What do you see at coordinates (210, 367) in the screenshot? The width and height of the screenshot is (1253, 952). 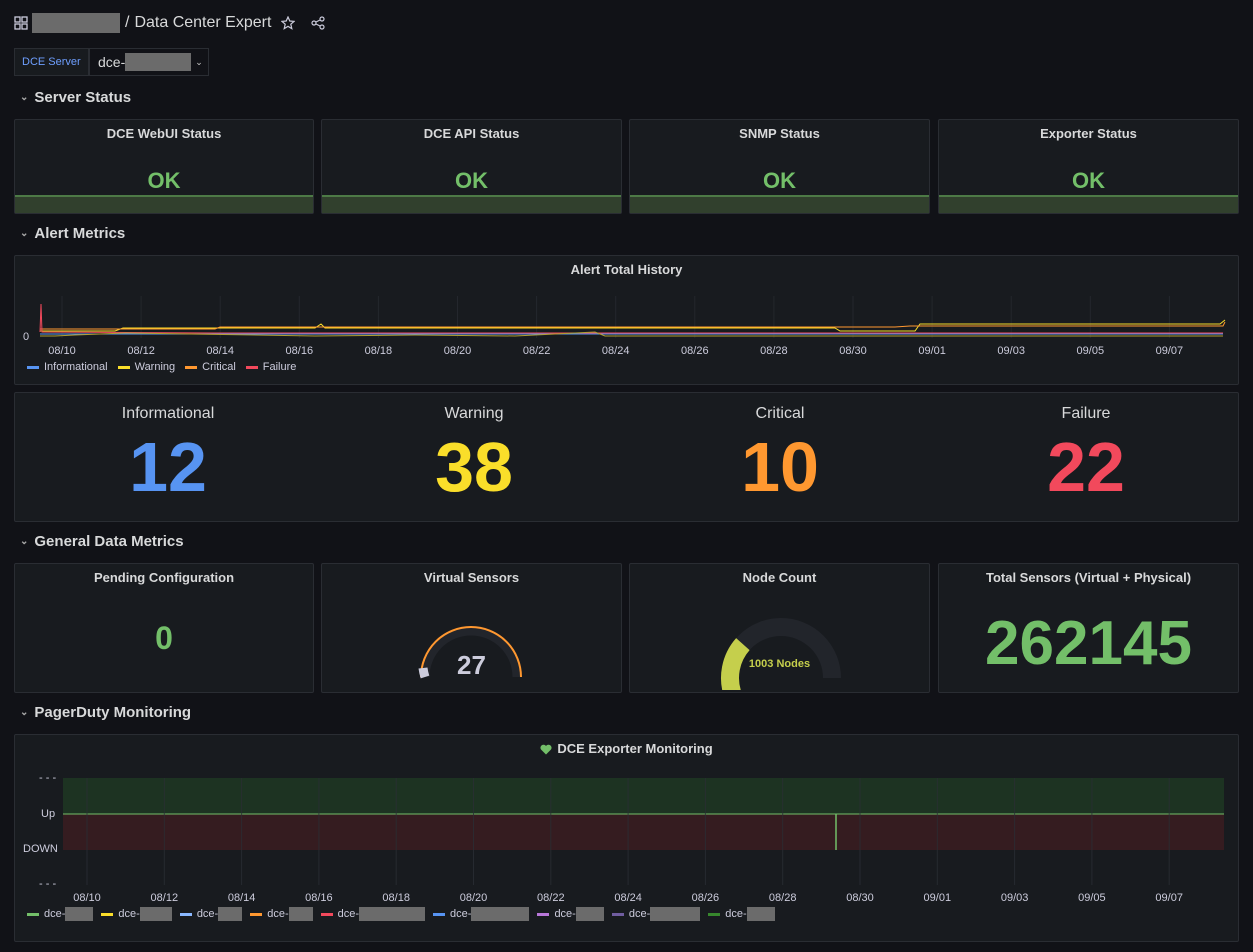 I see `legend-item: Critical` at bounding box center [210, 367].